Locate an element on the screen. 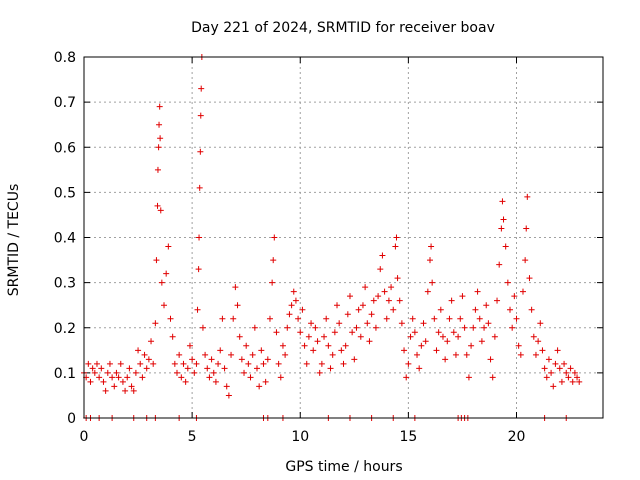  y-axis-label: SRMTID / TECUs is located at coordinates (14, 240).